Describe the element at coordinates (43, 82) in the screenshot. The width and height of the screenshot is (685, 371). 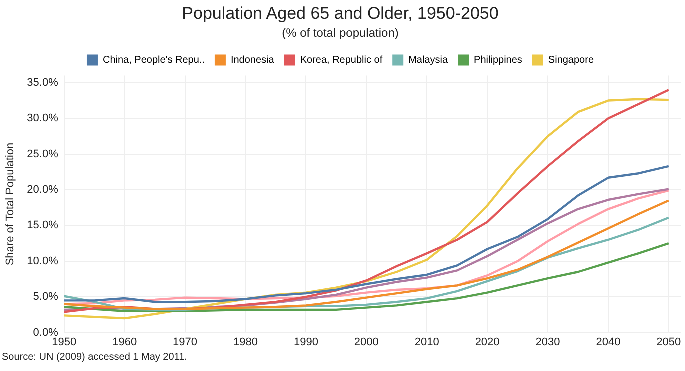
I see `y-tick-label: 35.0%` at that location.